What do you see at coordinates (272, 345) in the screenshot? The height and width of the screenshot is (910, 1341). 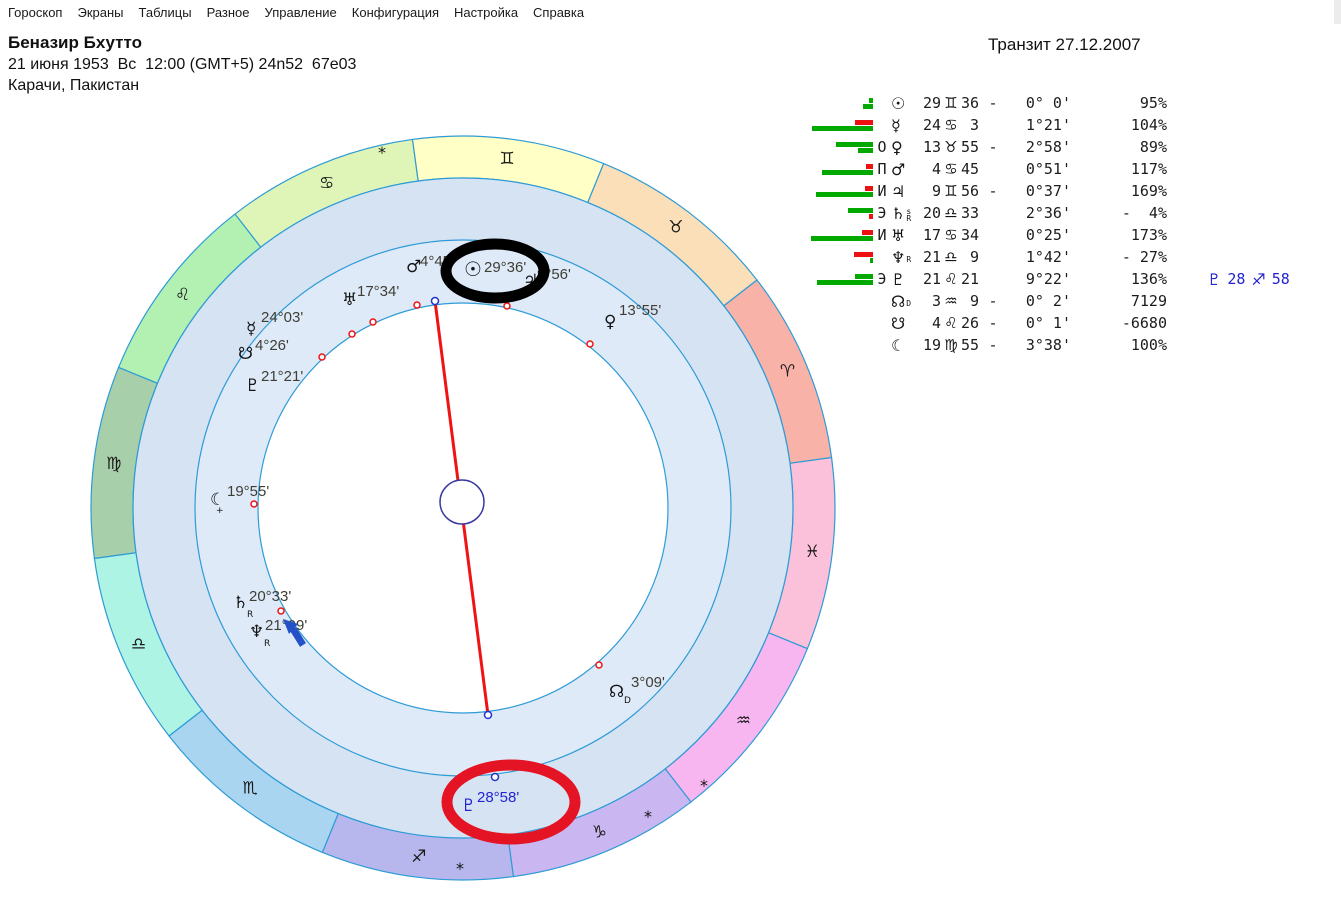 I see `south-node-degree-label: 4°26'` at bounding box center [272, 345].